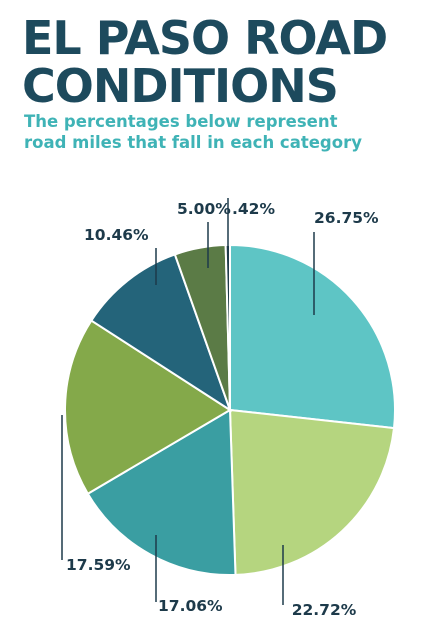  What do you see at coordinates (205, 38) in the screenshot?
I see `title-line-1: EL PASO ROAD` at bounding box center [205, 38].